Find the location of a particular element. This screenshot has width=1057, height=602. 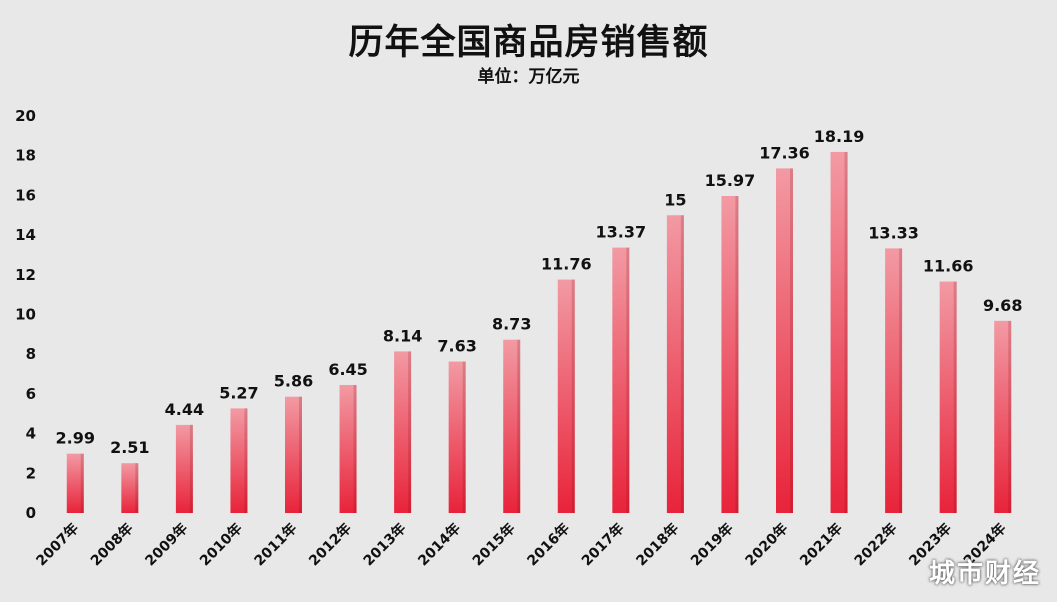

data-label: 2.51 is located at coordinates (129, 447).